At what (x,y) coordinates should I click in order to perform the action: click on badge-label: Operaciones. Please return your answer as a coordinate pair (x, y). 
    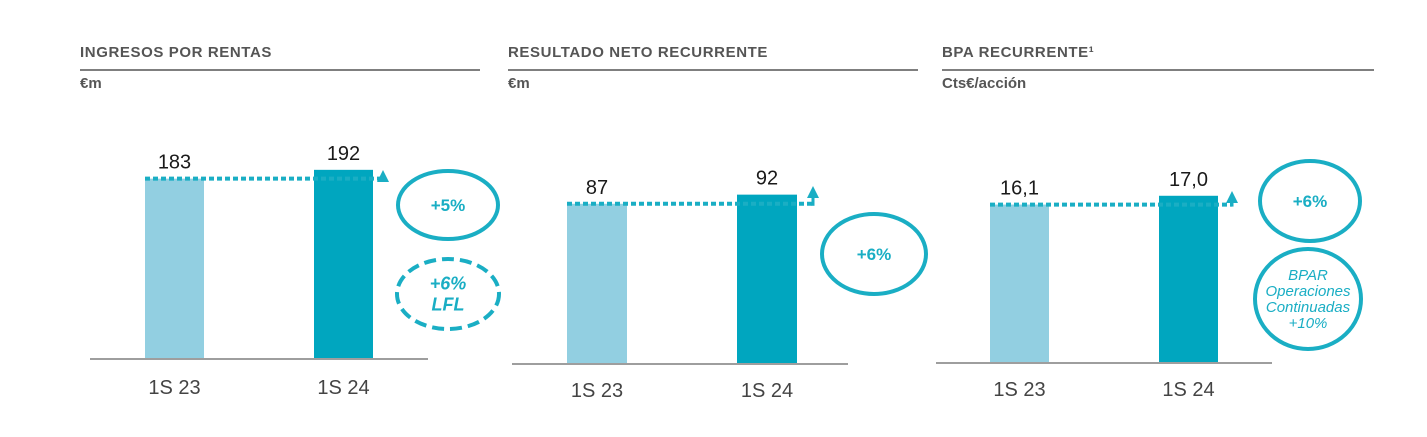
    Looking at the image, I should click on (1308, 291).